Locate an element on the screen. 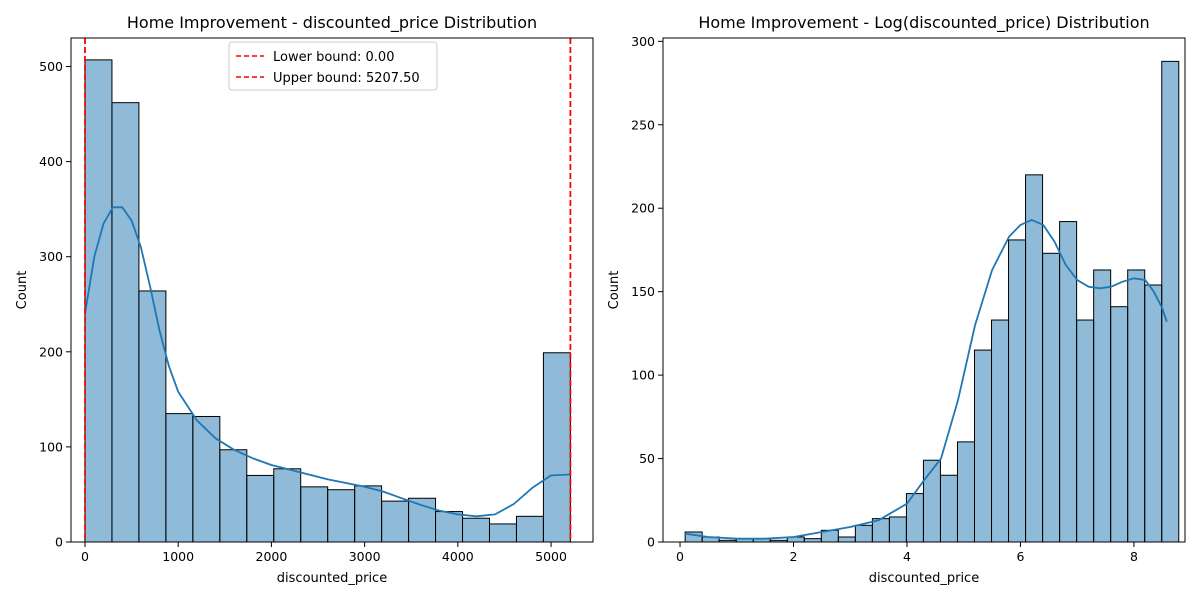 This screenshot has height=600, width=1200. x-tick-label: 3000 is located at coordinates (365, 556).